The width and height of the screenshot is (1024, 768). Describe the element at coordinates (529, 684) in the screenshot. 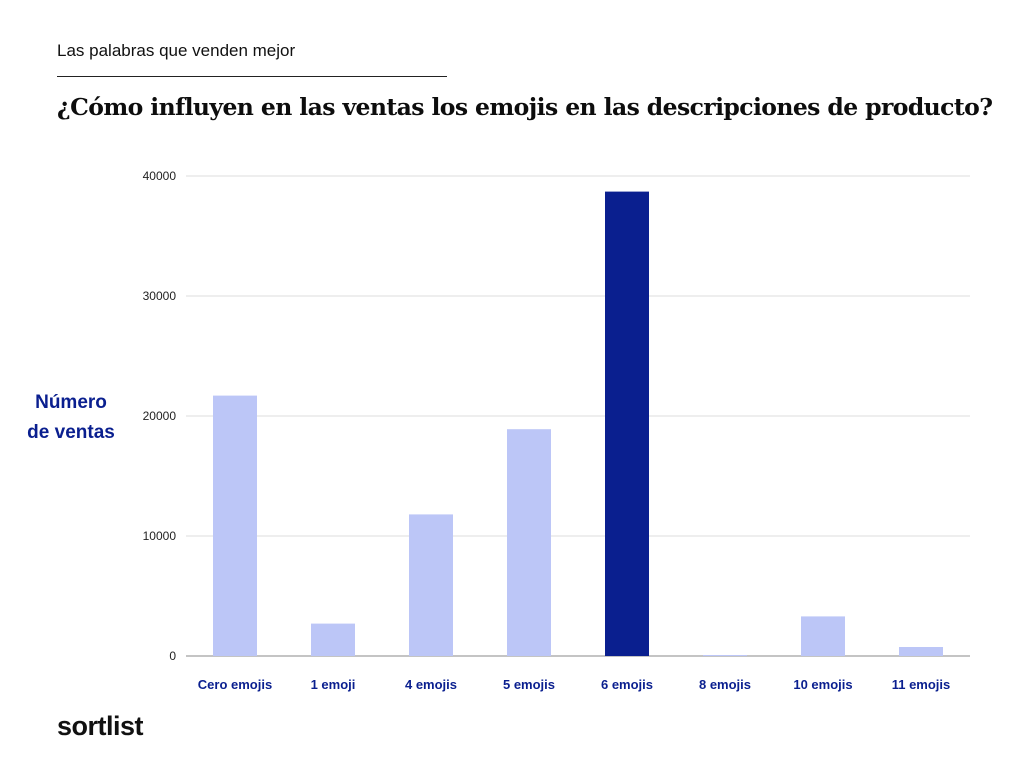

I see `x-tick-label: 5 emojis` at that location.